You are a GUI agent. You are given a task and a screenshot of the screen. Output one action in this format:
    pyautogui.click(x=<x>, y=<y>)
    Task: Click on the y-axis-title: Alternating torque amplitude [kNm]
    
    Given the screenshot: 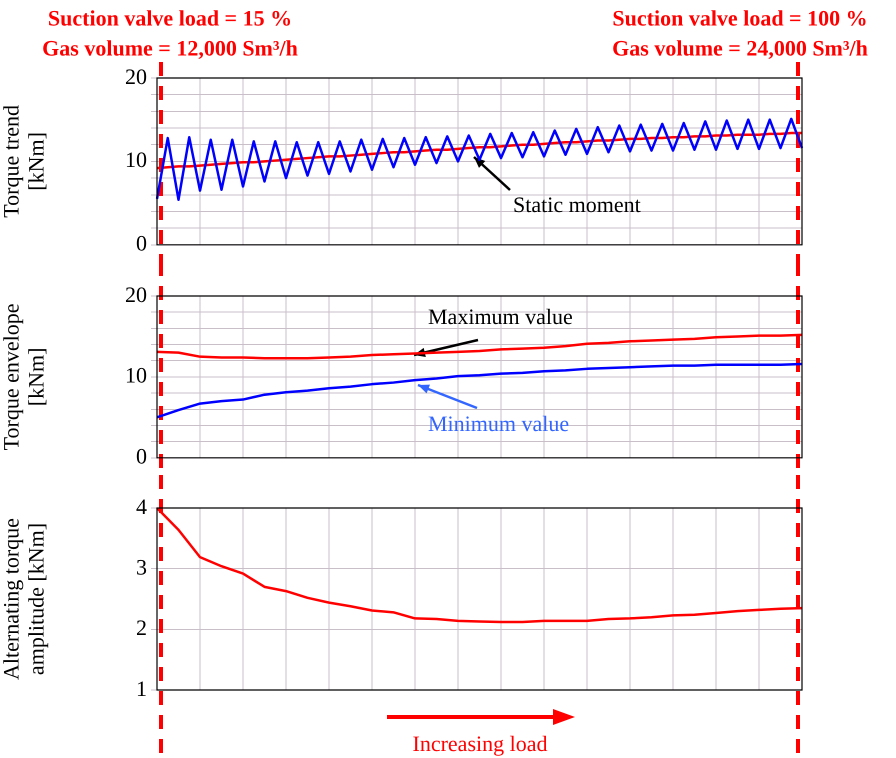 What is the action you would take?
    pyautogui.click(x=24, y=599)
    